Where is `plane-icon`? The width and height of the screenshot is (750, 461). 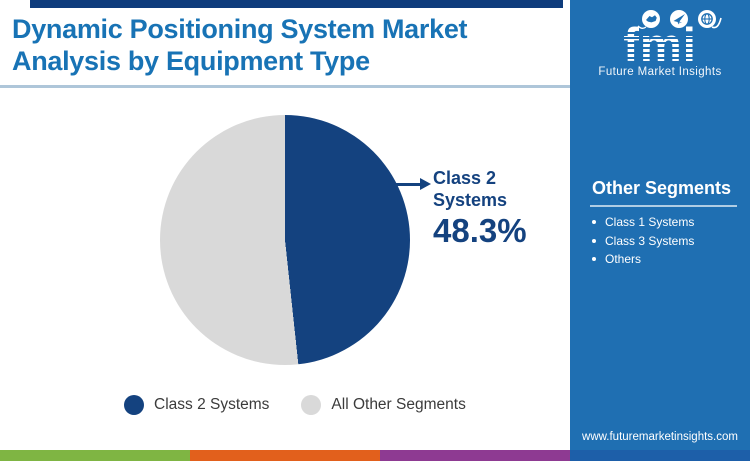
plane-icon is located at coordinates (679, 19).